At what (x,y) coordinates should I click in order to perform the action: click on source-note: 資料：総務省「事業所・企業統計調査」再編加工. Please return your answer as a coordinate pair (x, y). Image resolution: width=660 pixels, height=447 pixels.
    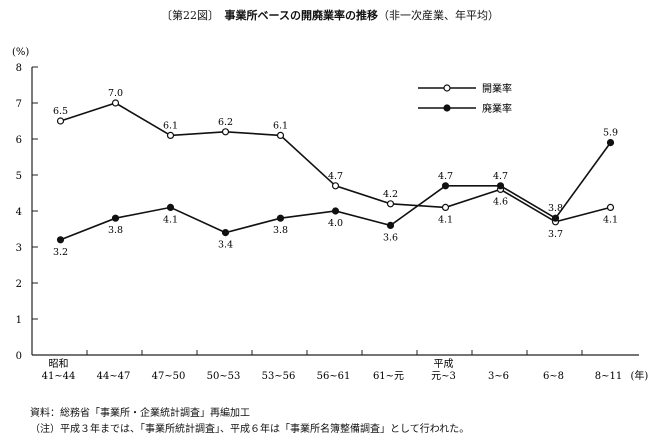
    Looking at the image, I should click on (140, 413).